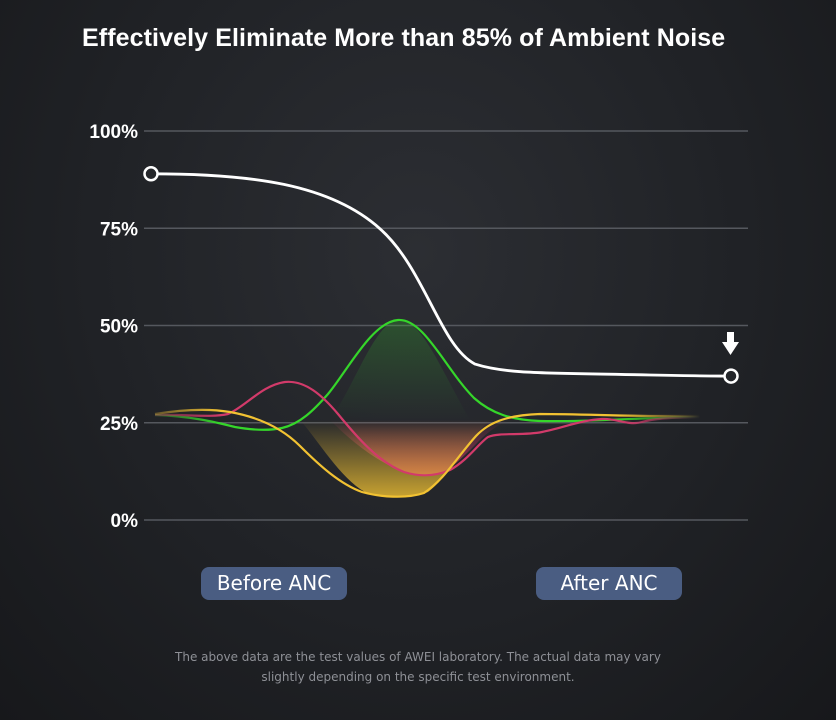  I want to click on y-tick-label: 25%, so click(119, 424).